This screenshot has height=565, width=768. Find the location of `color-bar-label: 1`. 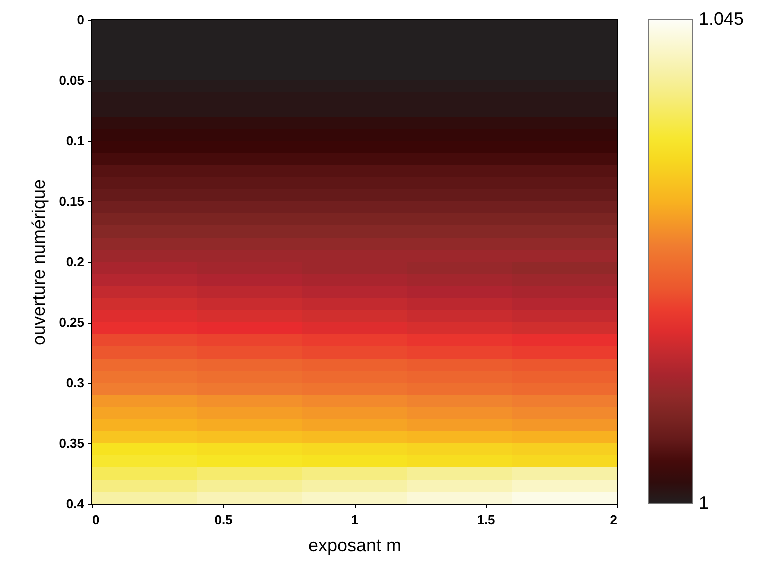

color-bar-label: 1 is located at coordinates (704, 503).